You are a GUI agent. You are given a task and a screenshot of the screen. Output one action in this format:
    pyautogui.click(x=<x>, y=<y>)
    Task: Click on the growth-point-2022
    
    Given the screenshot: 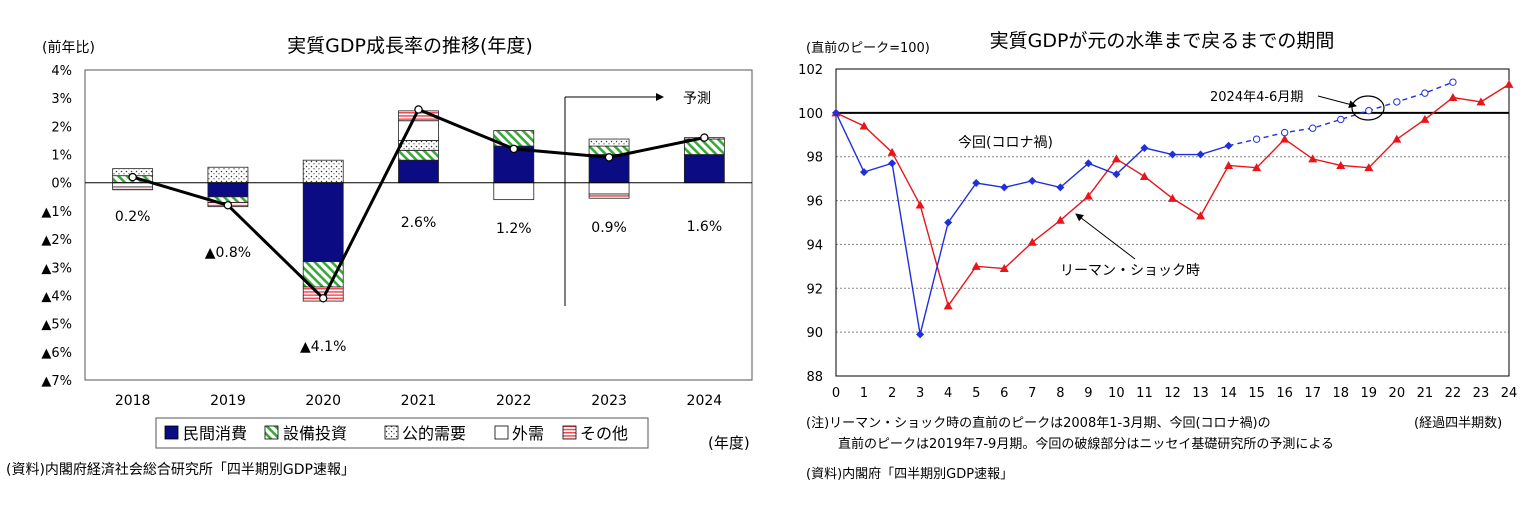 What is the action you would take?
    pyautogui.click(x=513, y=149)
    